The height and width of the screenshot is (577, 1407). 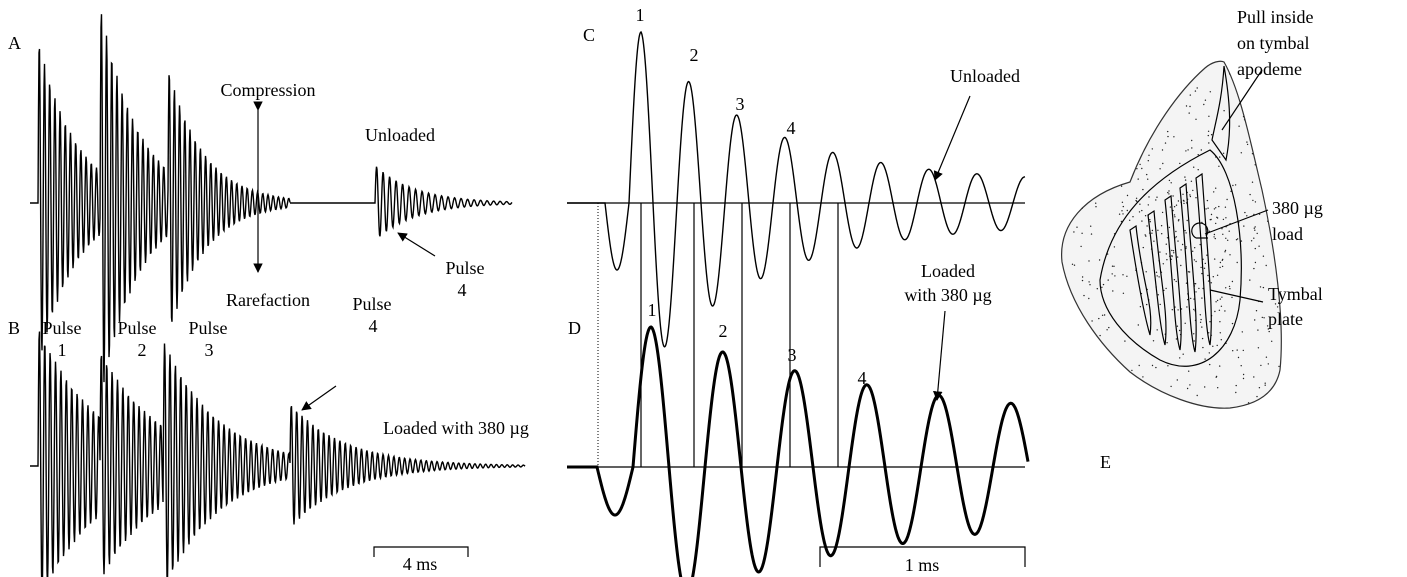 What do you see at coordinates (792, 355) in the screenshot?
I see `peak-label: 3` at bounding box center [792, 355].